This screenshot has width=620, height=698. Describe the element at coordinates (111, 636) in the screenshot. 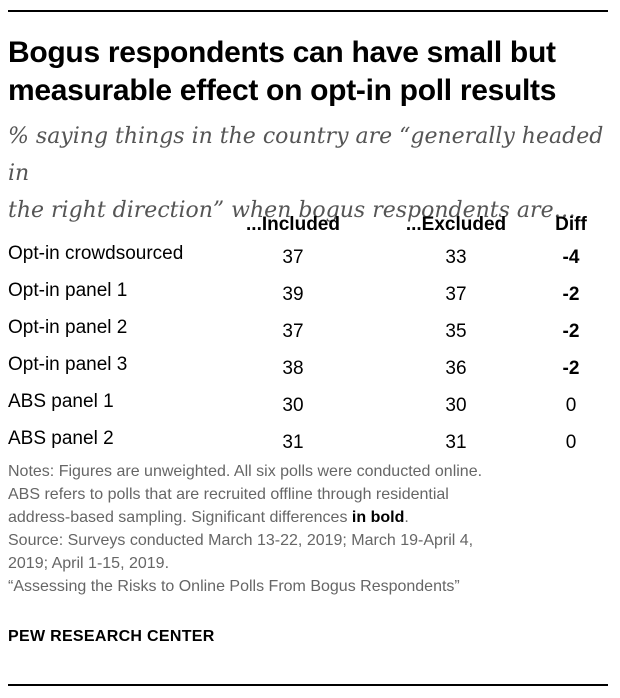

I see `pew-logo: PEW RESEARCH CENTER` at that location.